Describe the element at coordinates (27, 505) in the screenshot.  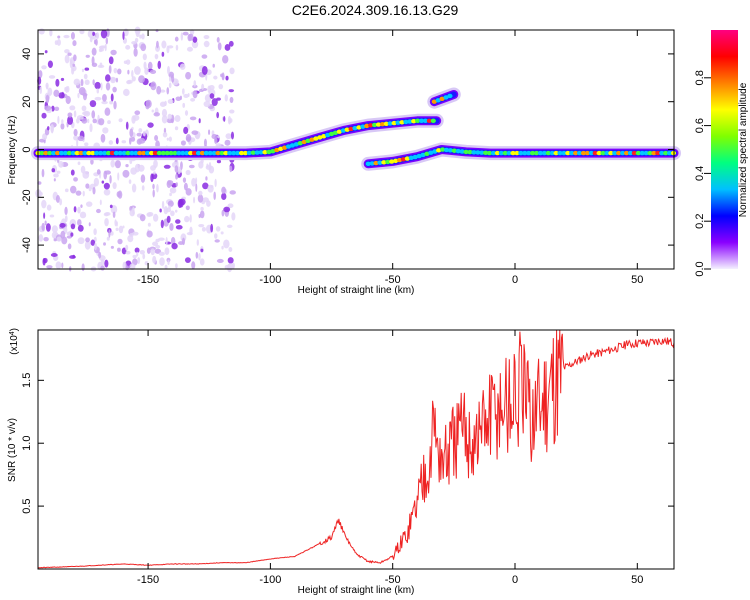
I see `snr-y-tick-label: 0.5` at that location.